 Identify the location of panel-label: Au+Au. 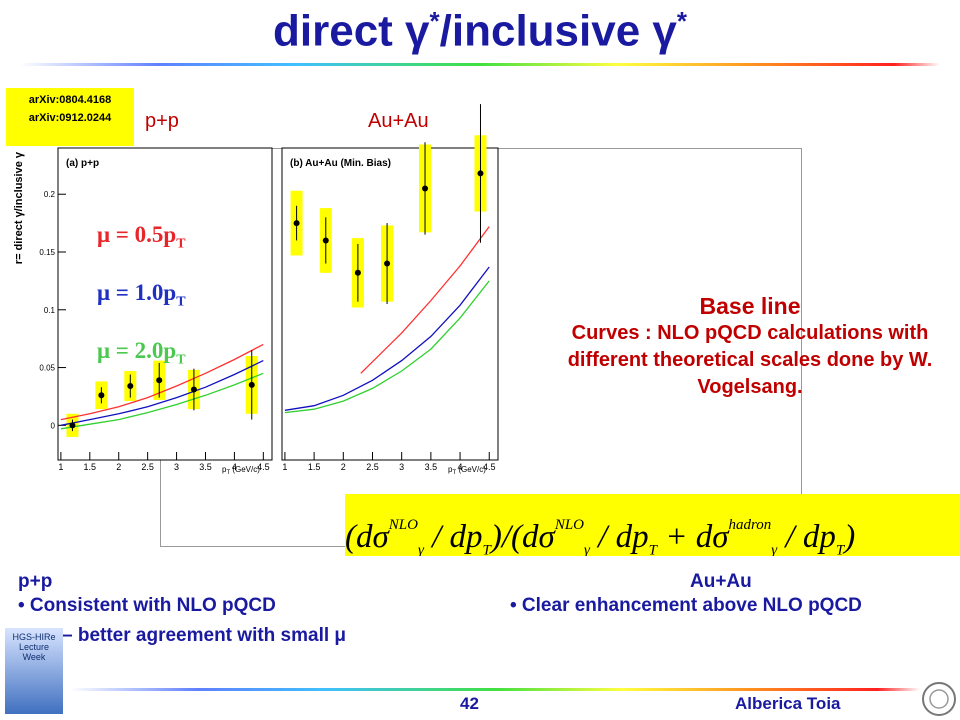
(398, 121).